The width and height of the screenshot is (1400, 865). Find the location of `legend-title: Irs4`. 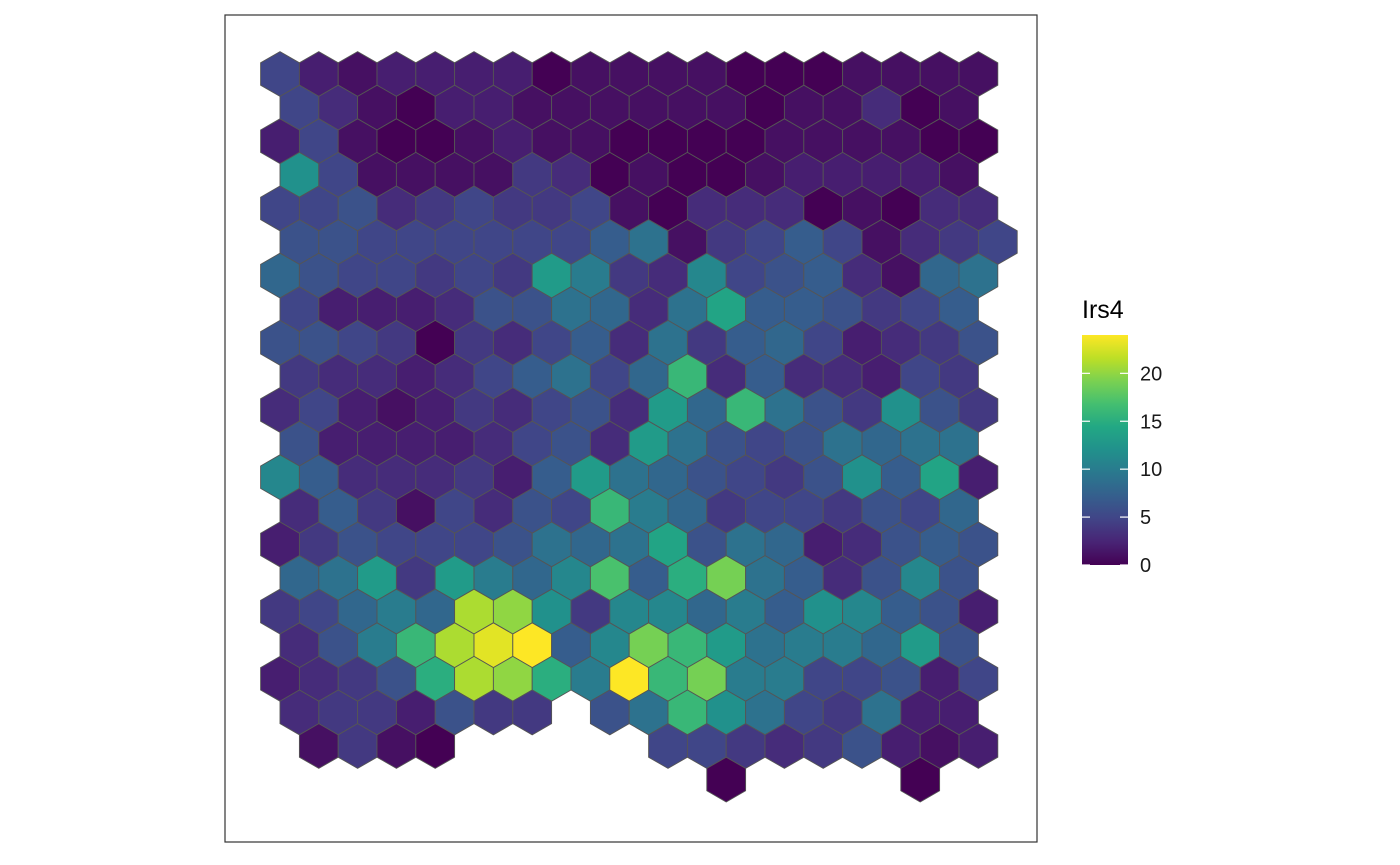

legend-title: Irs4 is located at coordinates (1103, 310).